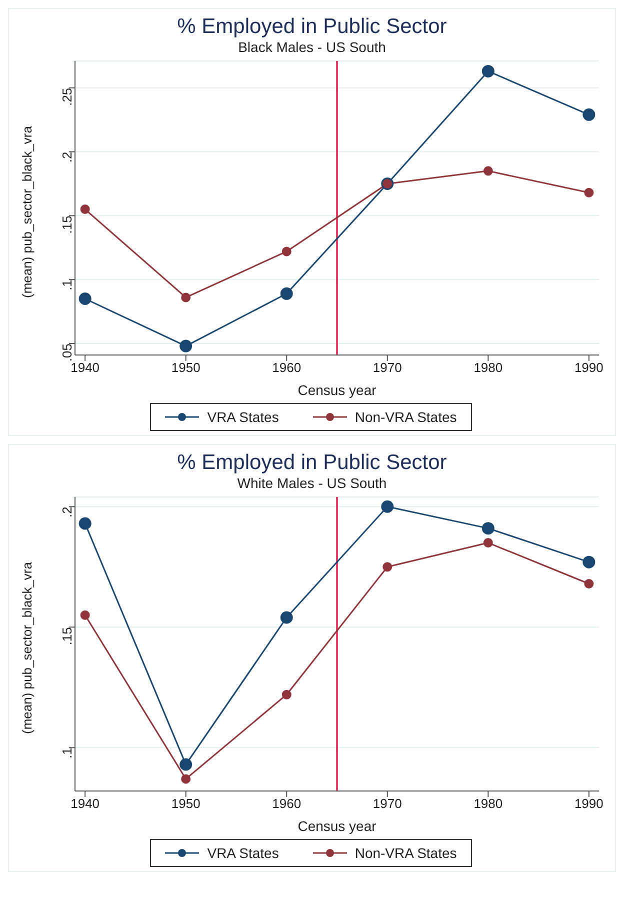 The width and height of the screenshot is (624, 913). I want to click on chart-subtitle: Black Males - US South, so click(312, 47).